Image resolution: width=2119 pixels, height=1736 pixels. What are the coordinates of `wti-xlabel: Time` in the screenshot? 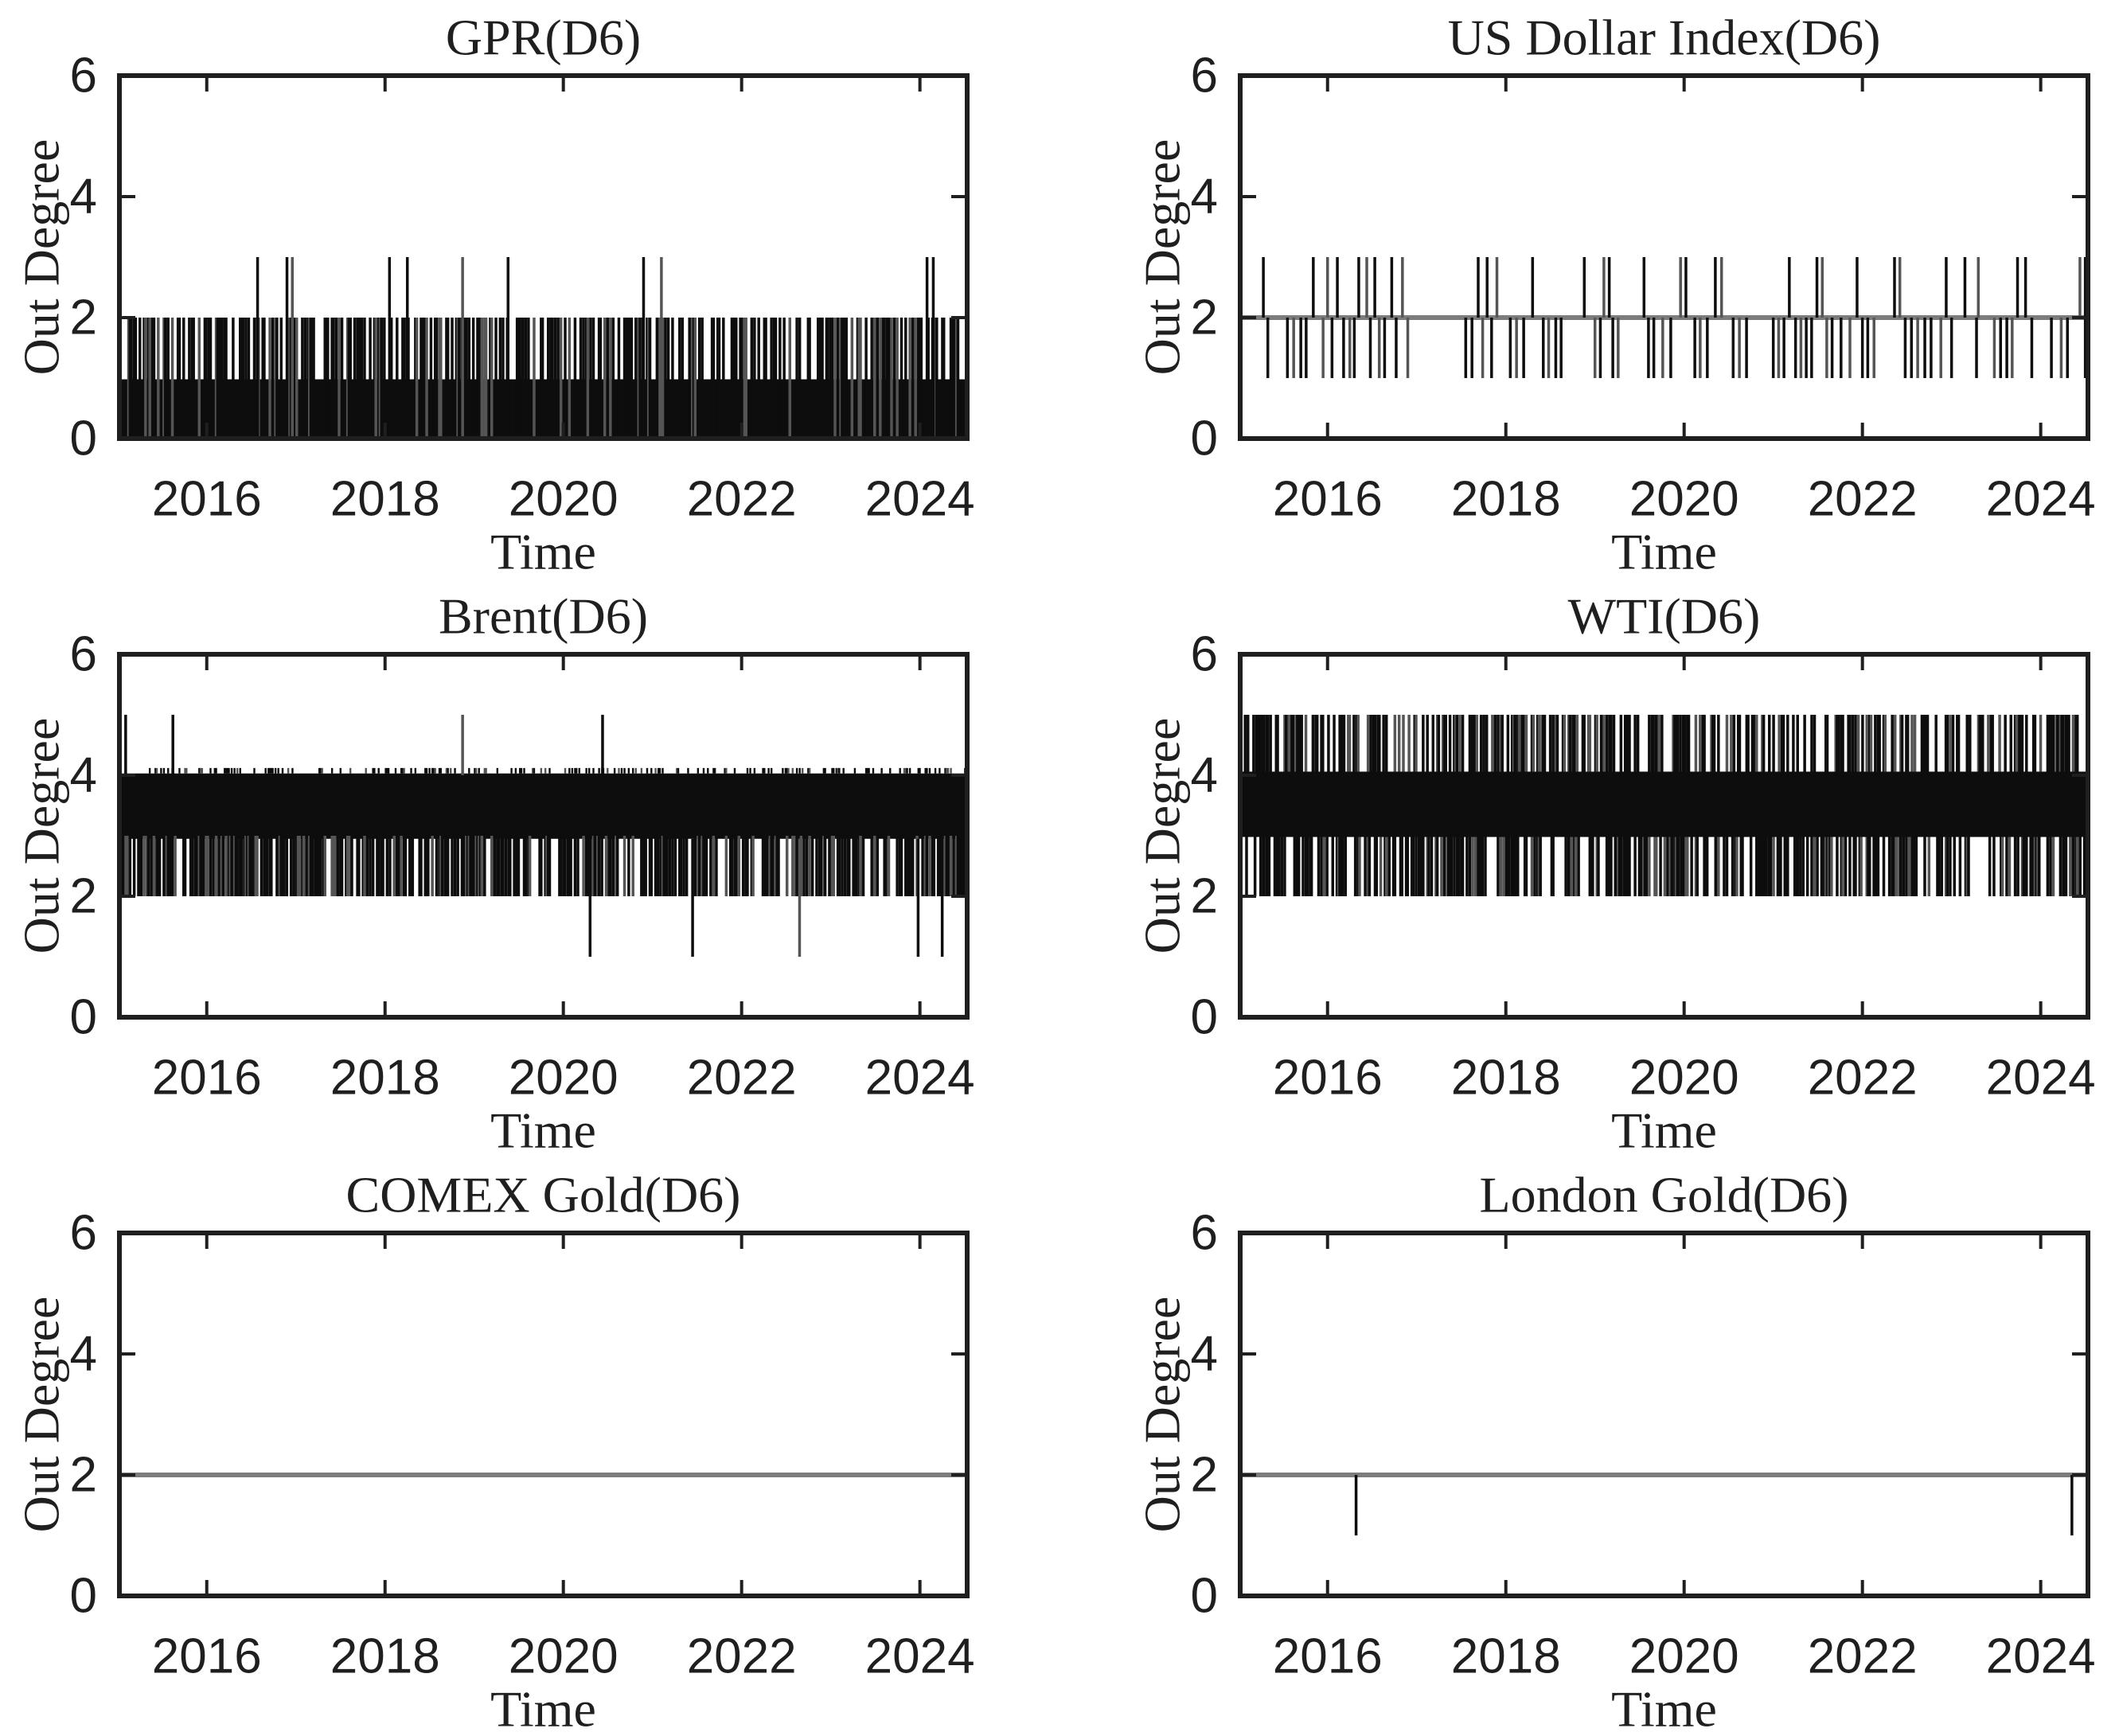 It's located at (1664, 1130).